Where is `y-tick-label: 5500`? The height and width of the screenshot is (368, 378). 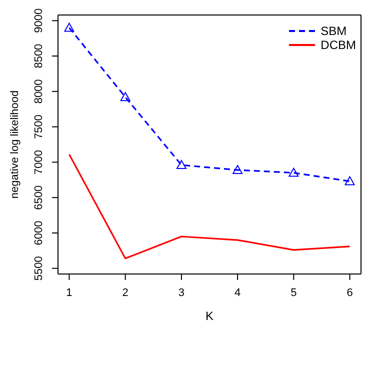
y-tick-label: 5500 is located at coordinates (39, 268).